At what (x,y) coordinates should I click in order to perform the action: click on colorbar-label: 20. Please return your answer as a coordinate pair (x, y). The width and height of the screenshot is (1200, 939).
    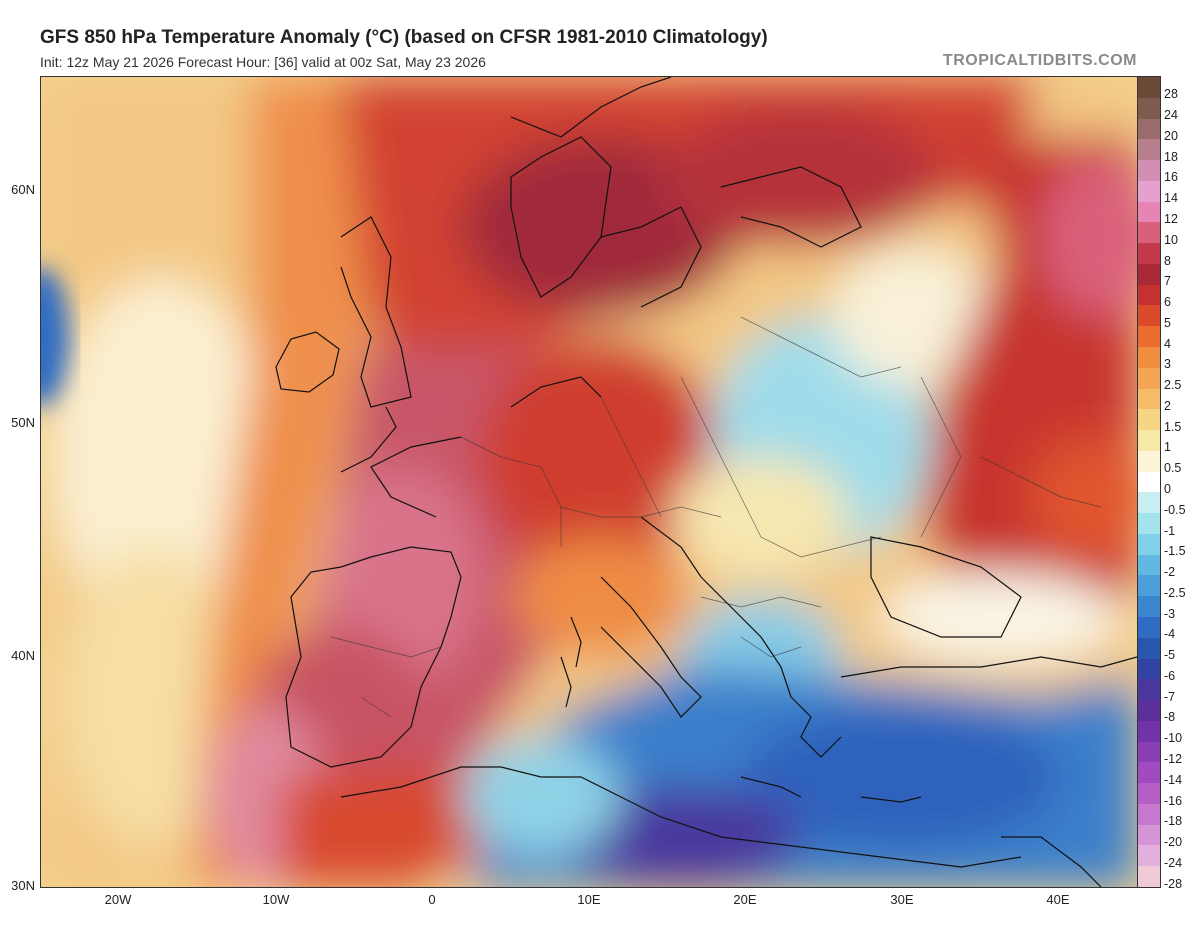
    Looking at the image, I should click on (1171, 135).